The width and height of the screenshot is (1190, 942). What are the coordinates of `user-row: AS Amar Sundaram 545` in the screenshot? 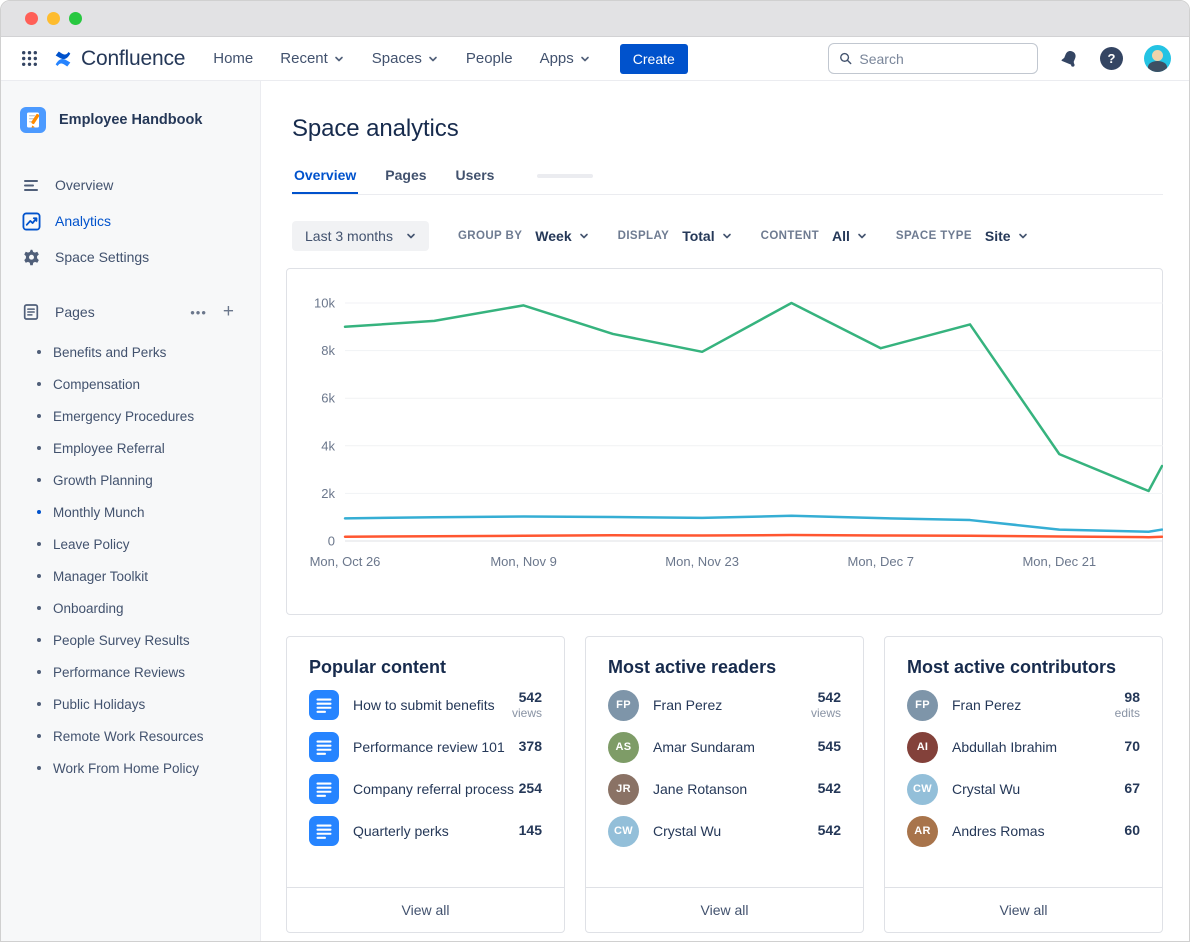 It's located at (724, 747).